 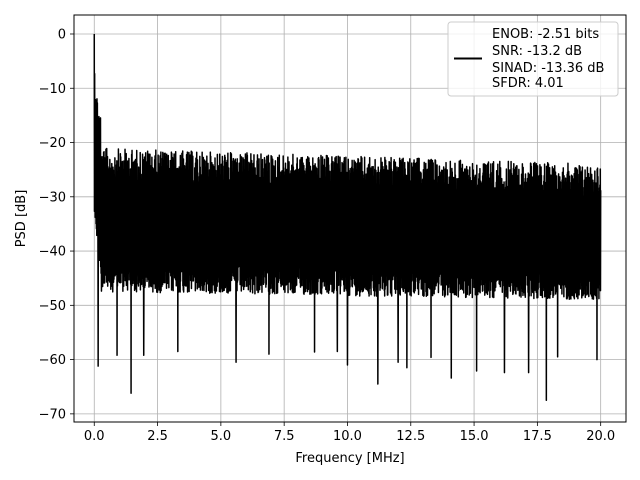 I want to click on y-tick-label: −70, so click(x=52, y=414).